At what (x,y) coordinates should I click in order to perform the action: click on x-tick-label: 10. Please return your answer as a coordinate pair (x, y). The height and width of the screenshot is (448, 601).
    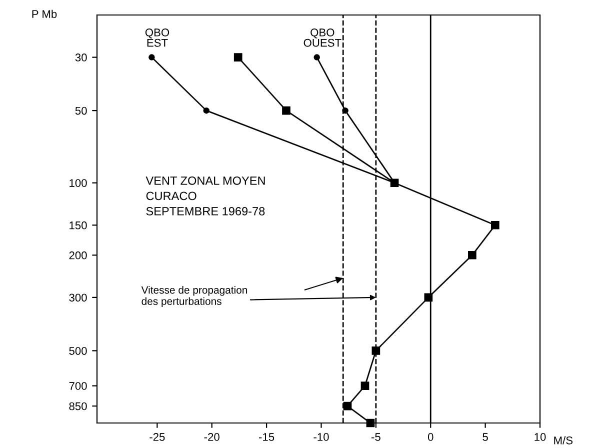
    Looking at the image, I should click on (540, 437).